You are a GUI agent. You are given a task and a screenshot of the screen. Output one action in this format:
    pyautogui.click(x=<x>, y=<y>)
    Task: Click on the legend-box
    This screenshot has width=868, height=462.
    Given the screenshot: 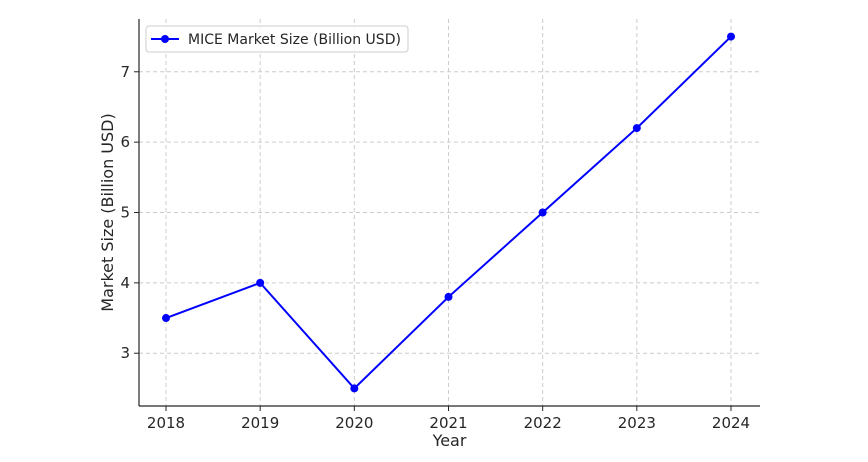 What is the action you would take?
    pyautogui.click(x=277, y=39)
    